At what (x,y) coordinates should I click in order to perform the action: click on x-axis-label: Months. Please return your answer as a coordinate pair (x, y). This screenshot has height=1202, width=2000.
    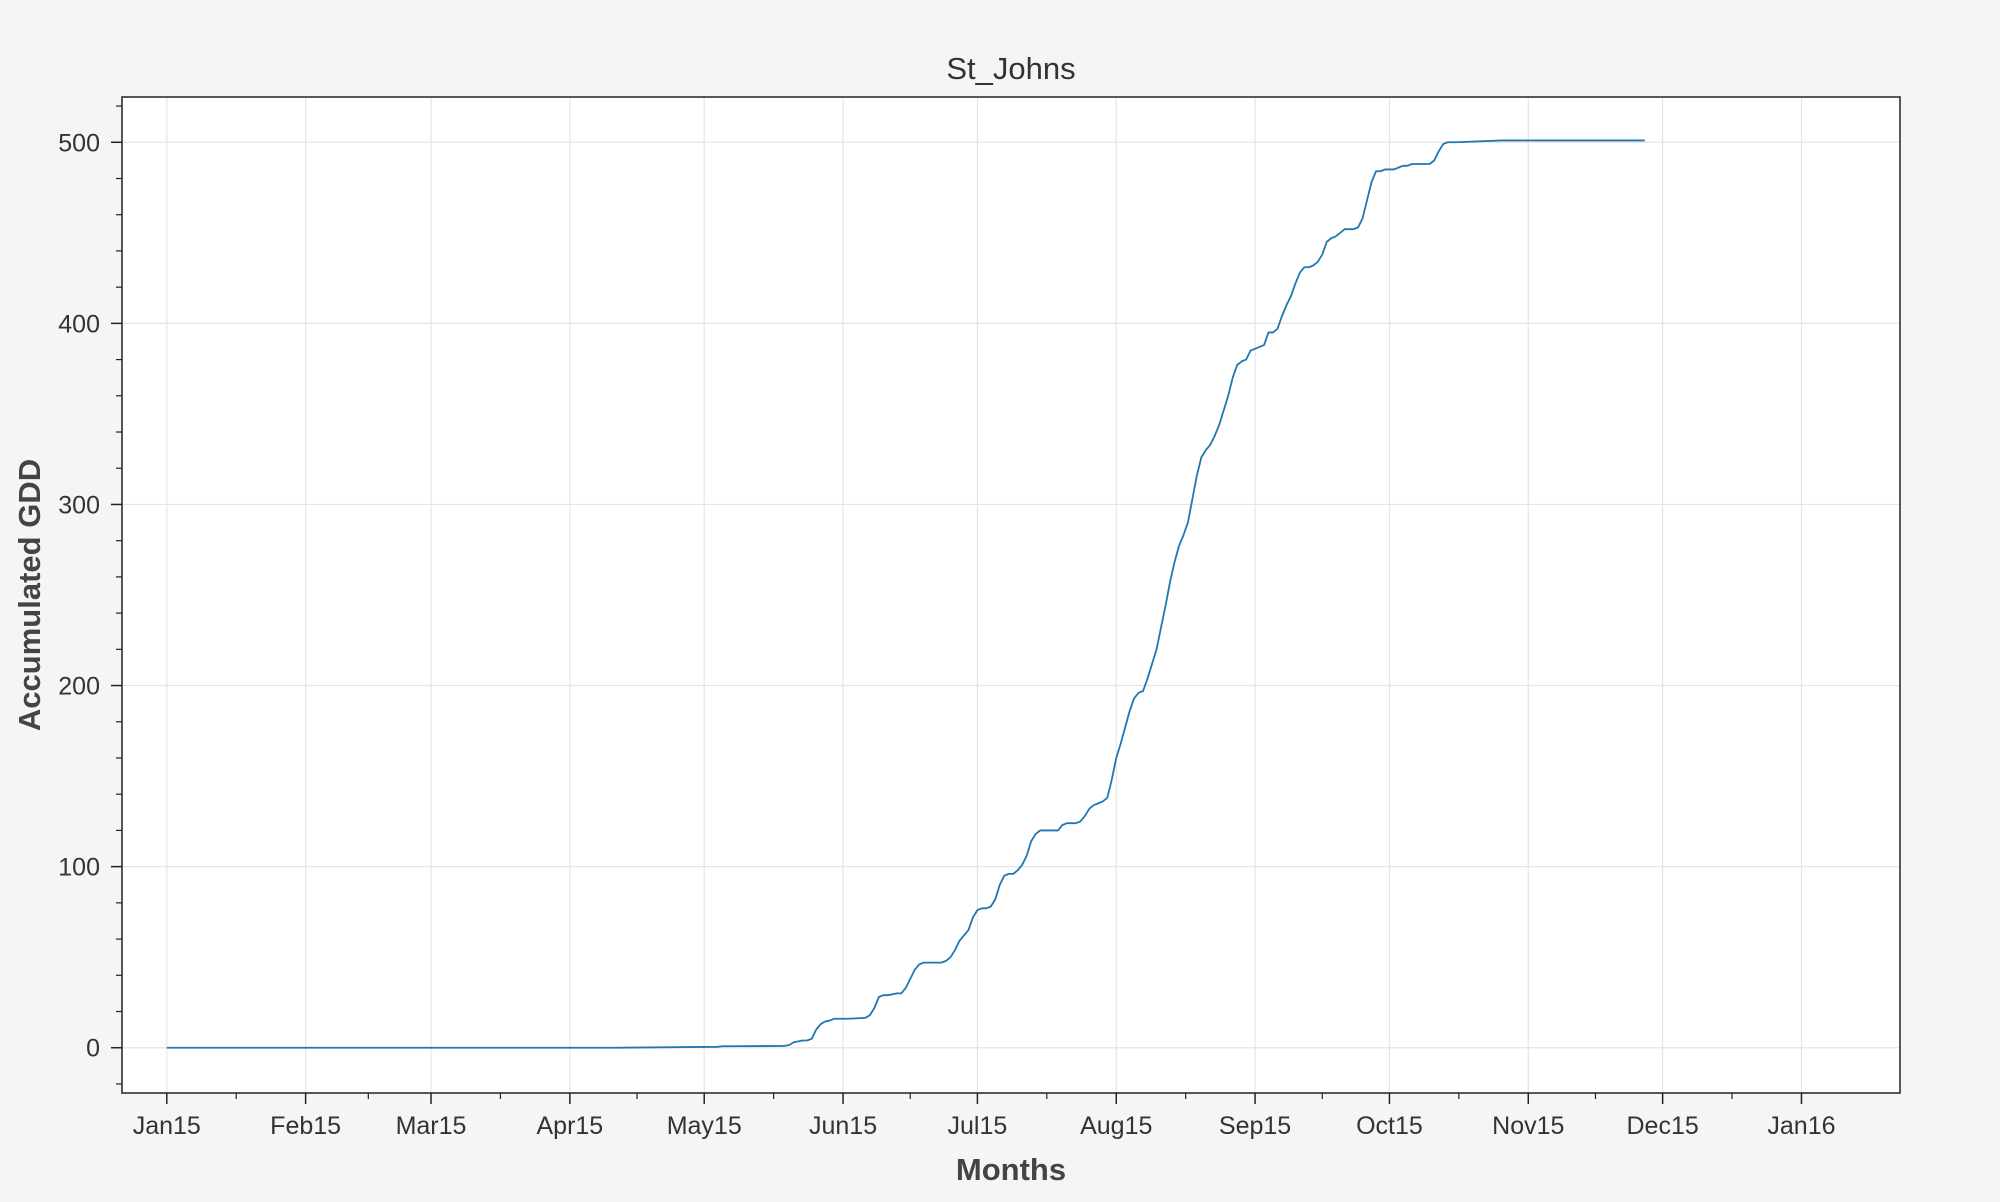
    Looking at the image, I should click on (1011, 1169).